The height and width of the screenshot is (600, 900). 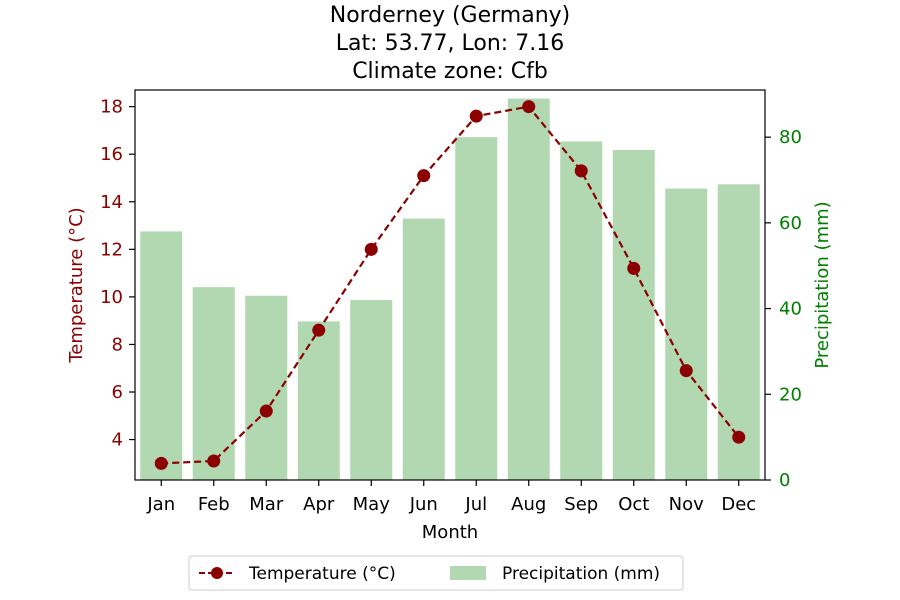 I want to click on title-line-2: Lat: 53.77, Lon: 7.16, so click(x=450, y=43).